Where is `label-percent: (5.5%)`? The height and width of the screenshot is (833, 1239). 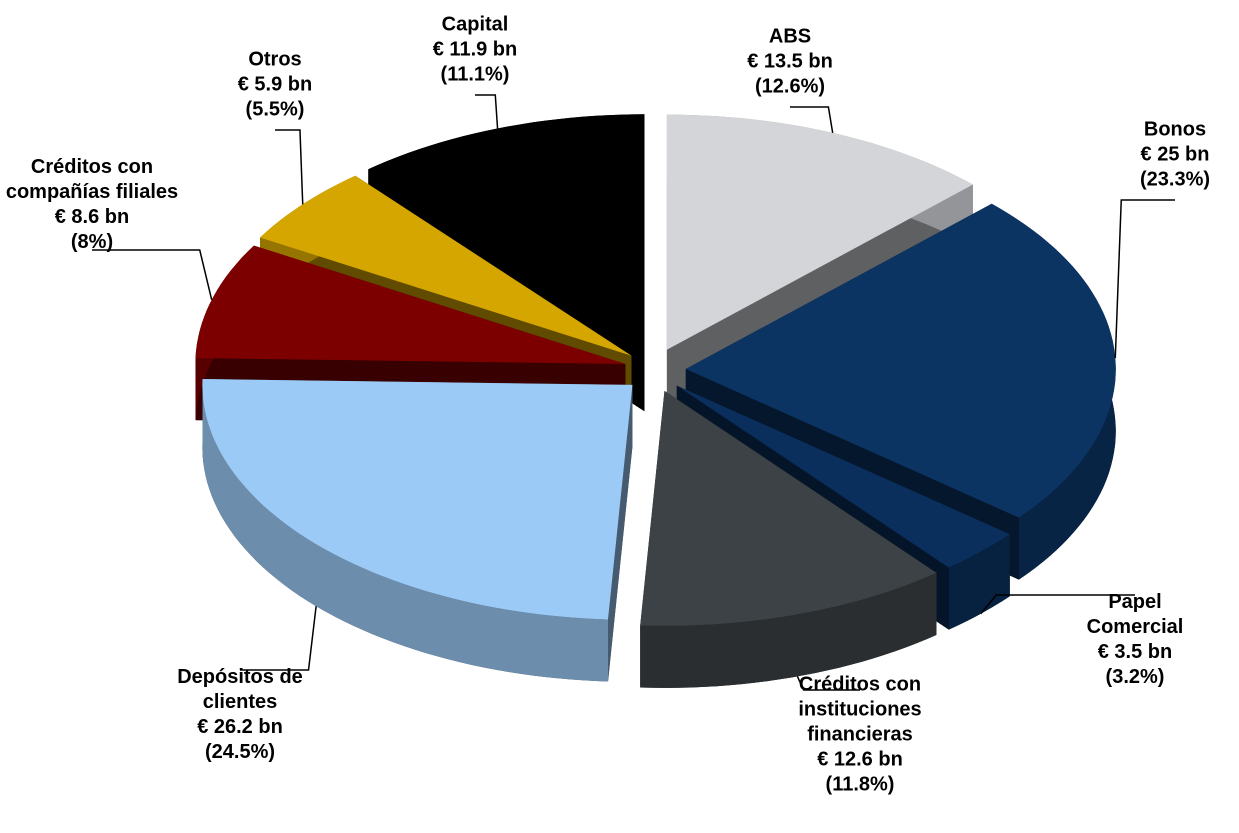 label-percent: (5.5%) is located at coordinates (275, 109).